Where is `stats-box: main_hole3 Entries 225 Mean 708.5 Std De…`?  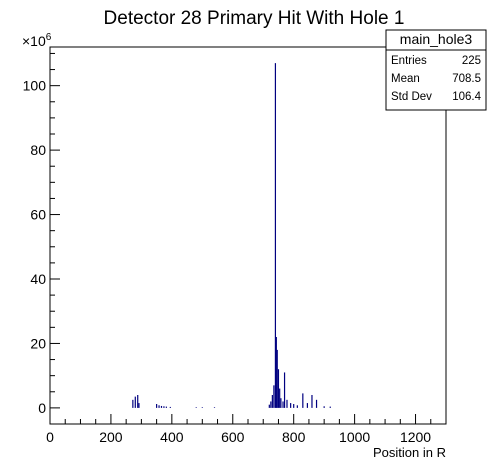 stats-box: main_hole3 Entries 225 Mean 708.5 Std De… is located at coordinates (436, 70).